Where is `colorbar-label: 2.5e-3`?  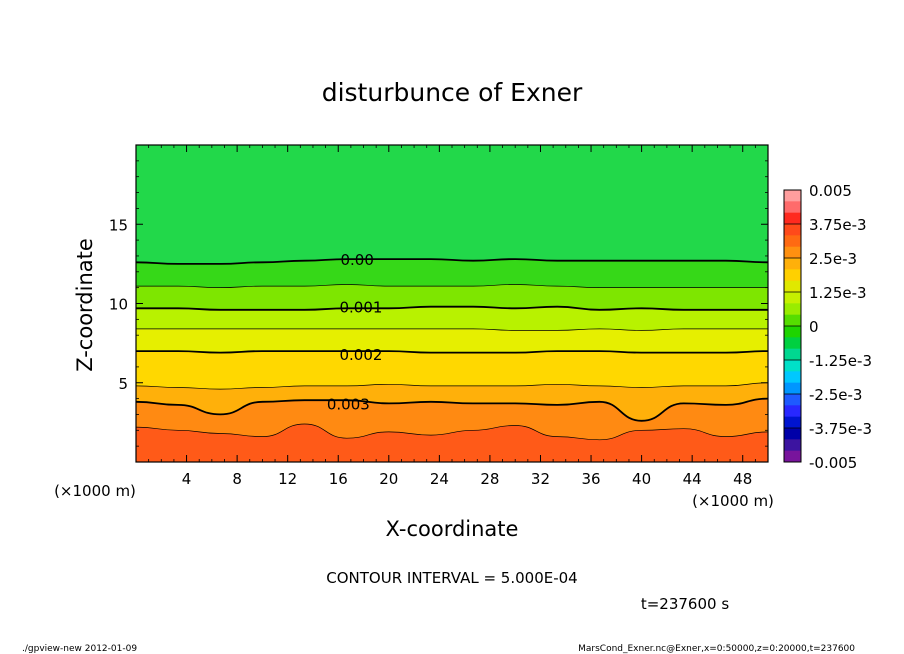
colorbar-label: 2.5e-3 is located at coordinates (833, 259).